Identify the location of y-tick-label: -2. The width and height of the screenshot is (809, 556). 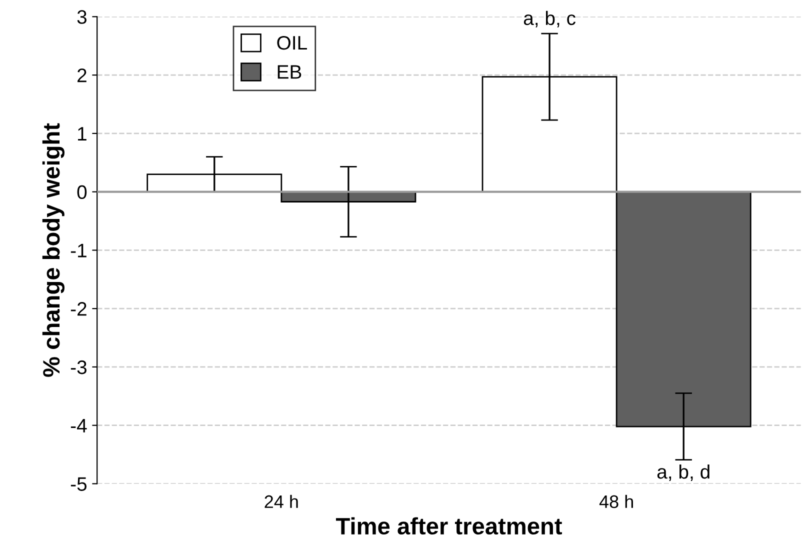
(78, 309).